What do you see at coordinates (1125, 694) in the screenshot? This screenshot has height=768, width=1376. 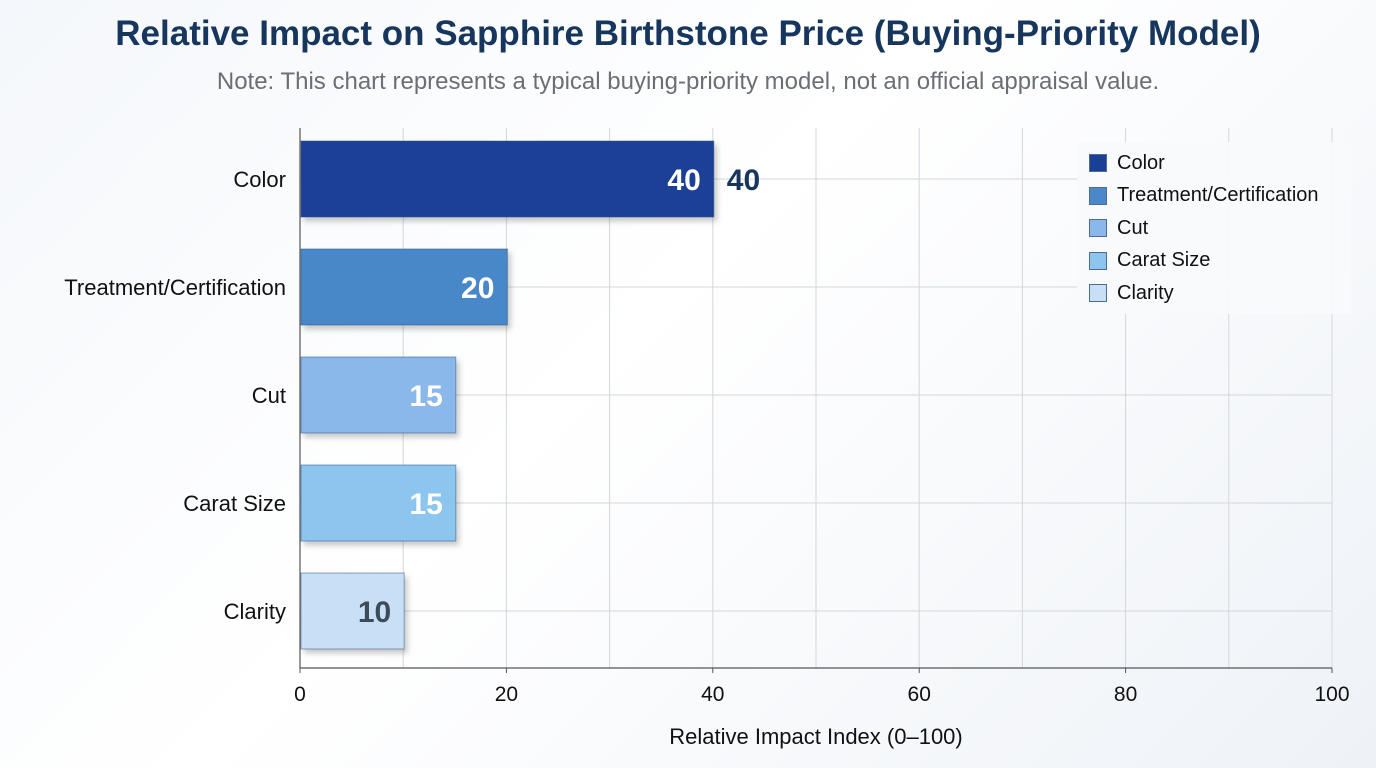 I see `x-tick-label: 80` at bounding box center [1125, 694].